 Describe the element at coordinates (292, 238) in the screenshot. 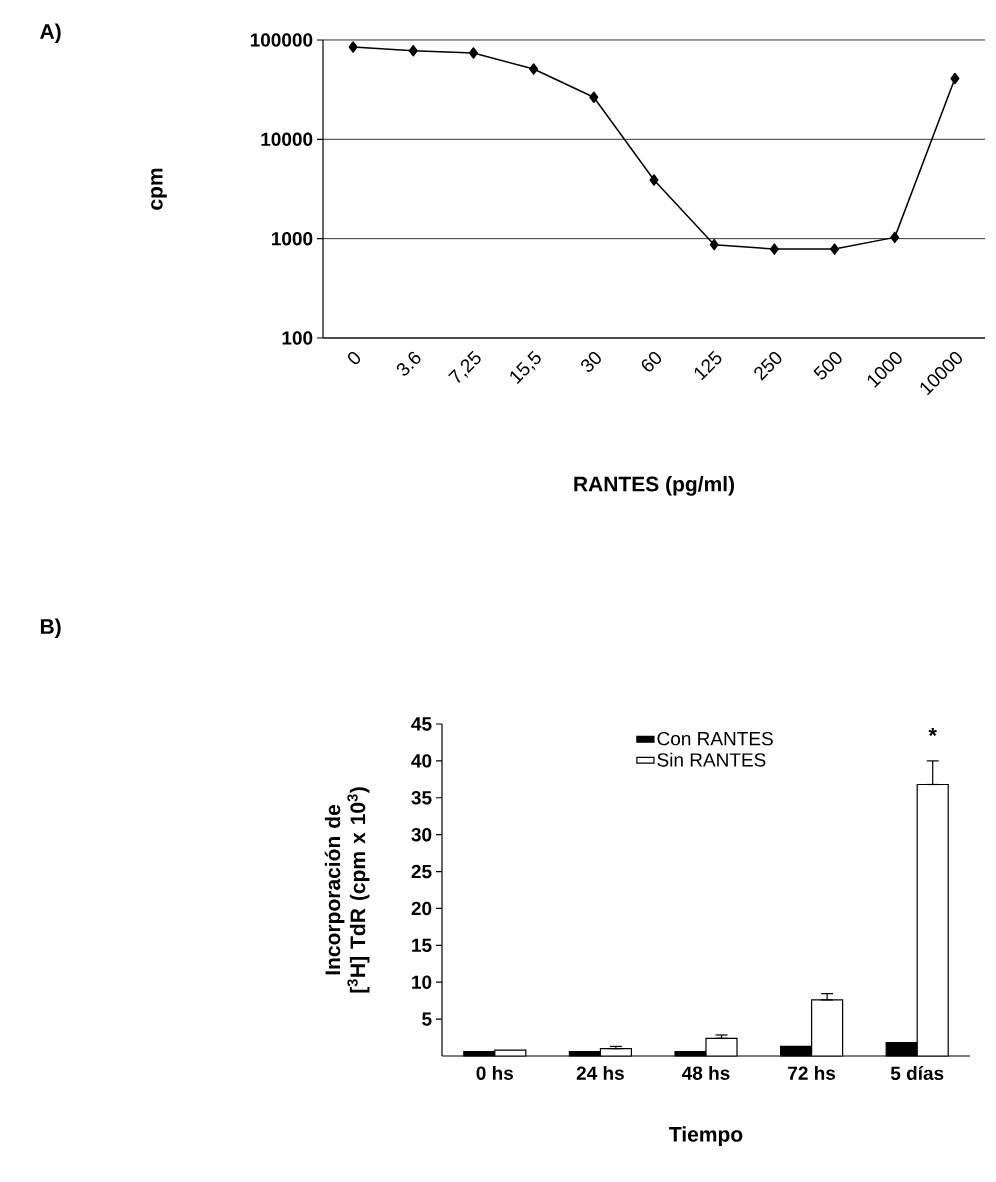

I see `y-tick-label: 1000` at that location.